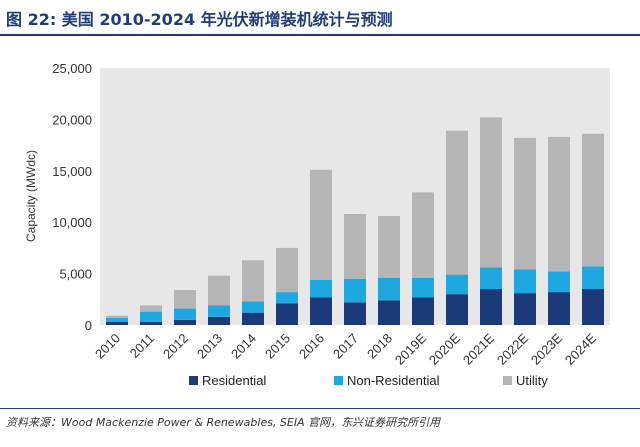 This screenshot has width=640, height=447. I want to click on legend: Residential Non-Residential Utility, so click(368, 380).